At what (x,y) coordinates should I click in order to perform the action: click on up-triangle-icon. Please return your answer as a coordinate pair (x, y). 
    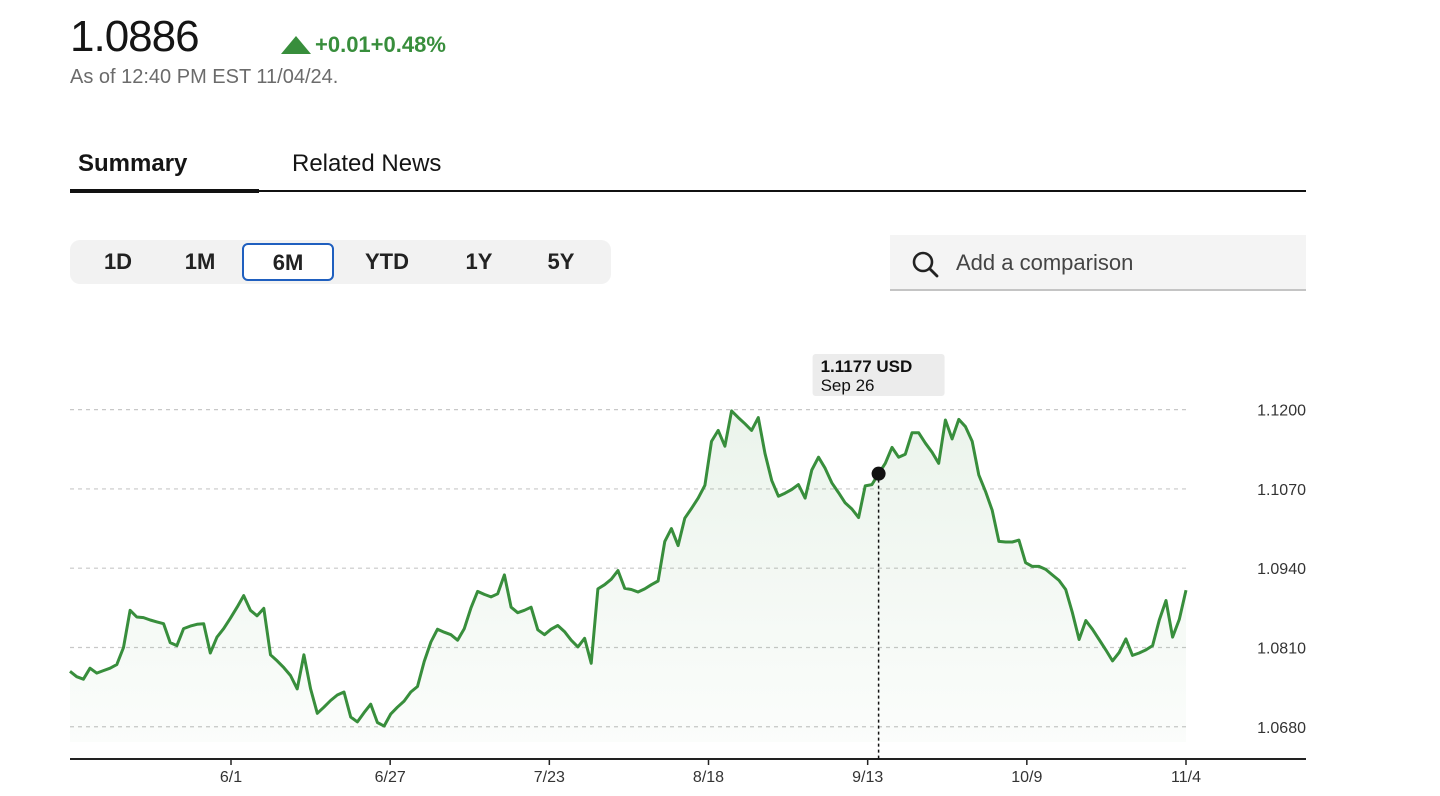
    Looking at the image, I should click on (296, 45).